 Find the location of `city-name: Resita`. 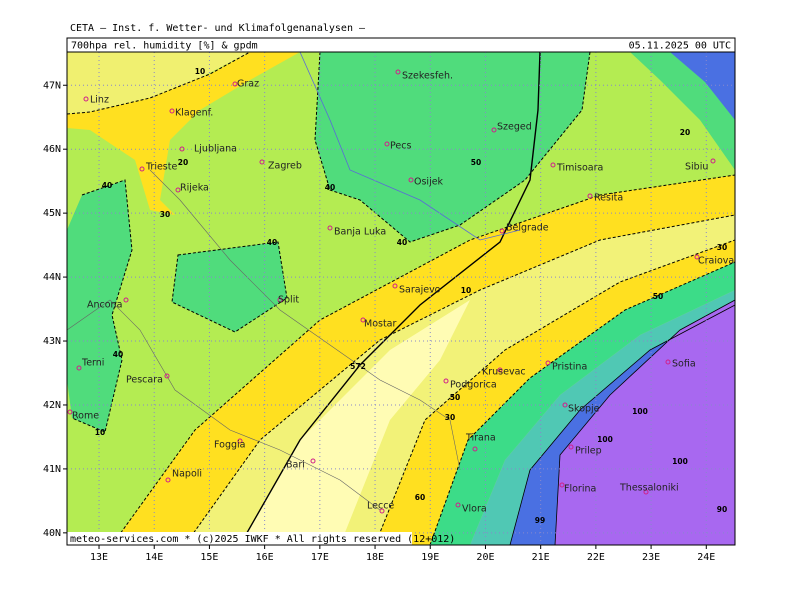

city-name: Resita is located at coordinates (608, 198).